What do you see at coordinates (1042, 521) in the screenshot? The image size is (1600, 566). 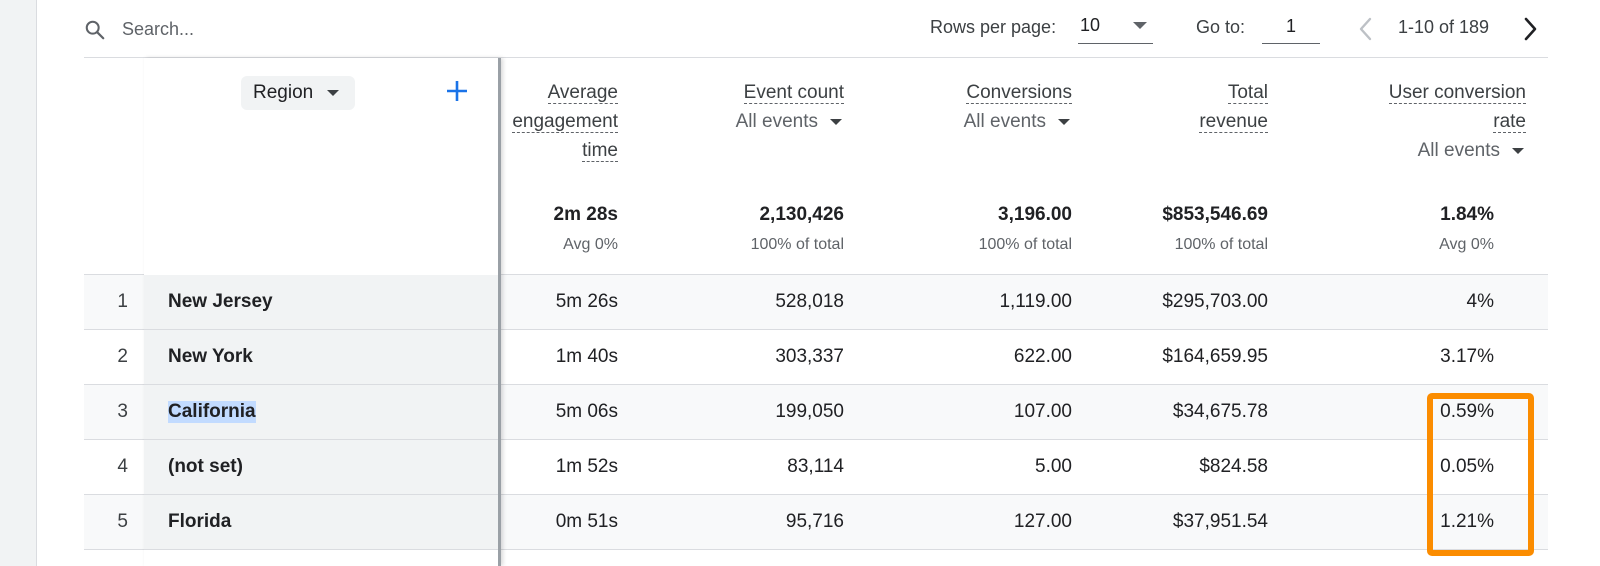 I see `table-cell: 127.00` at bounding box center [1042, 521].